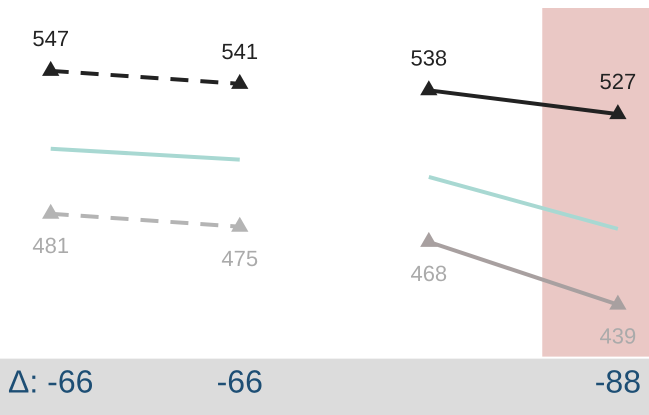 The height and width of the screenshot is (415, 649). I want to click on data-label: 439, so click(618, 336).